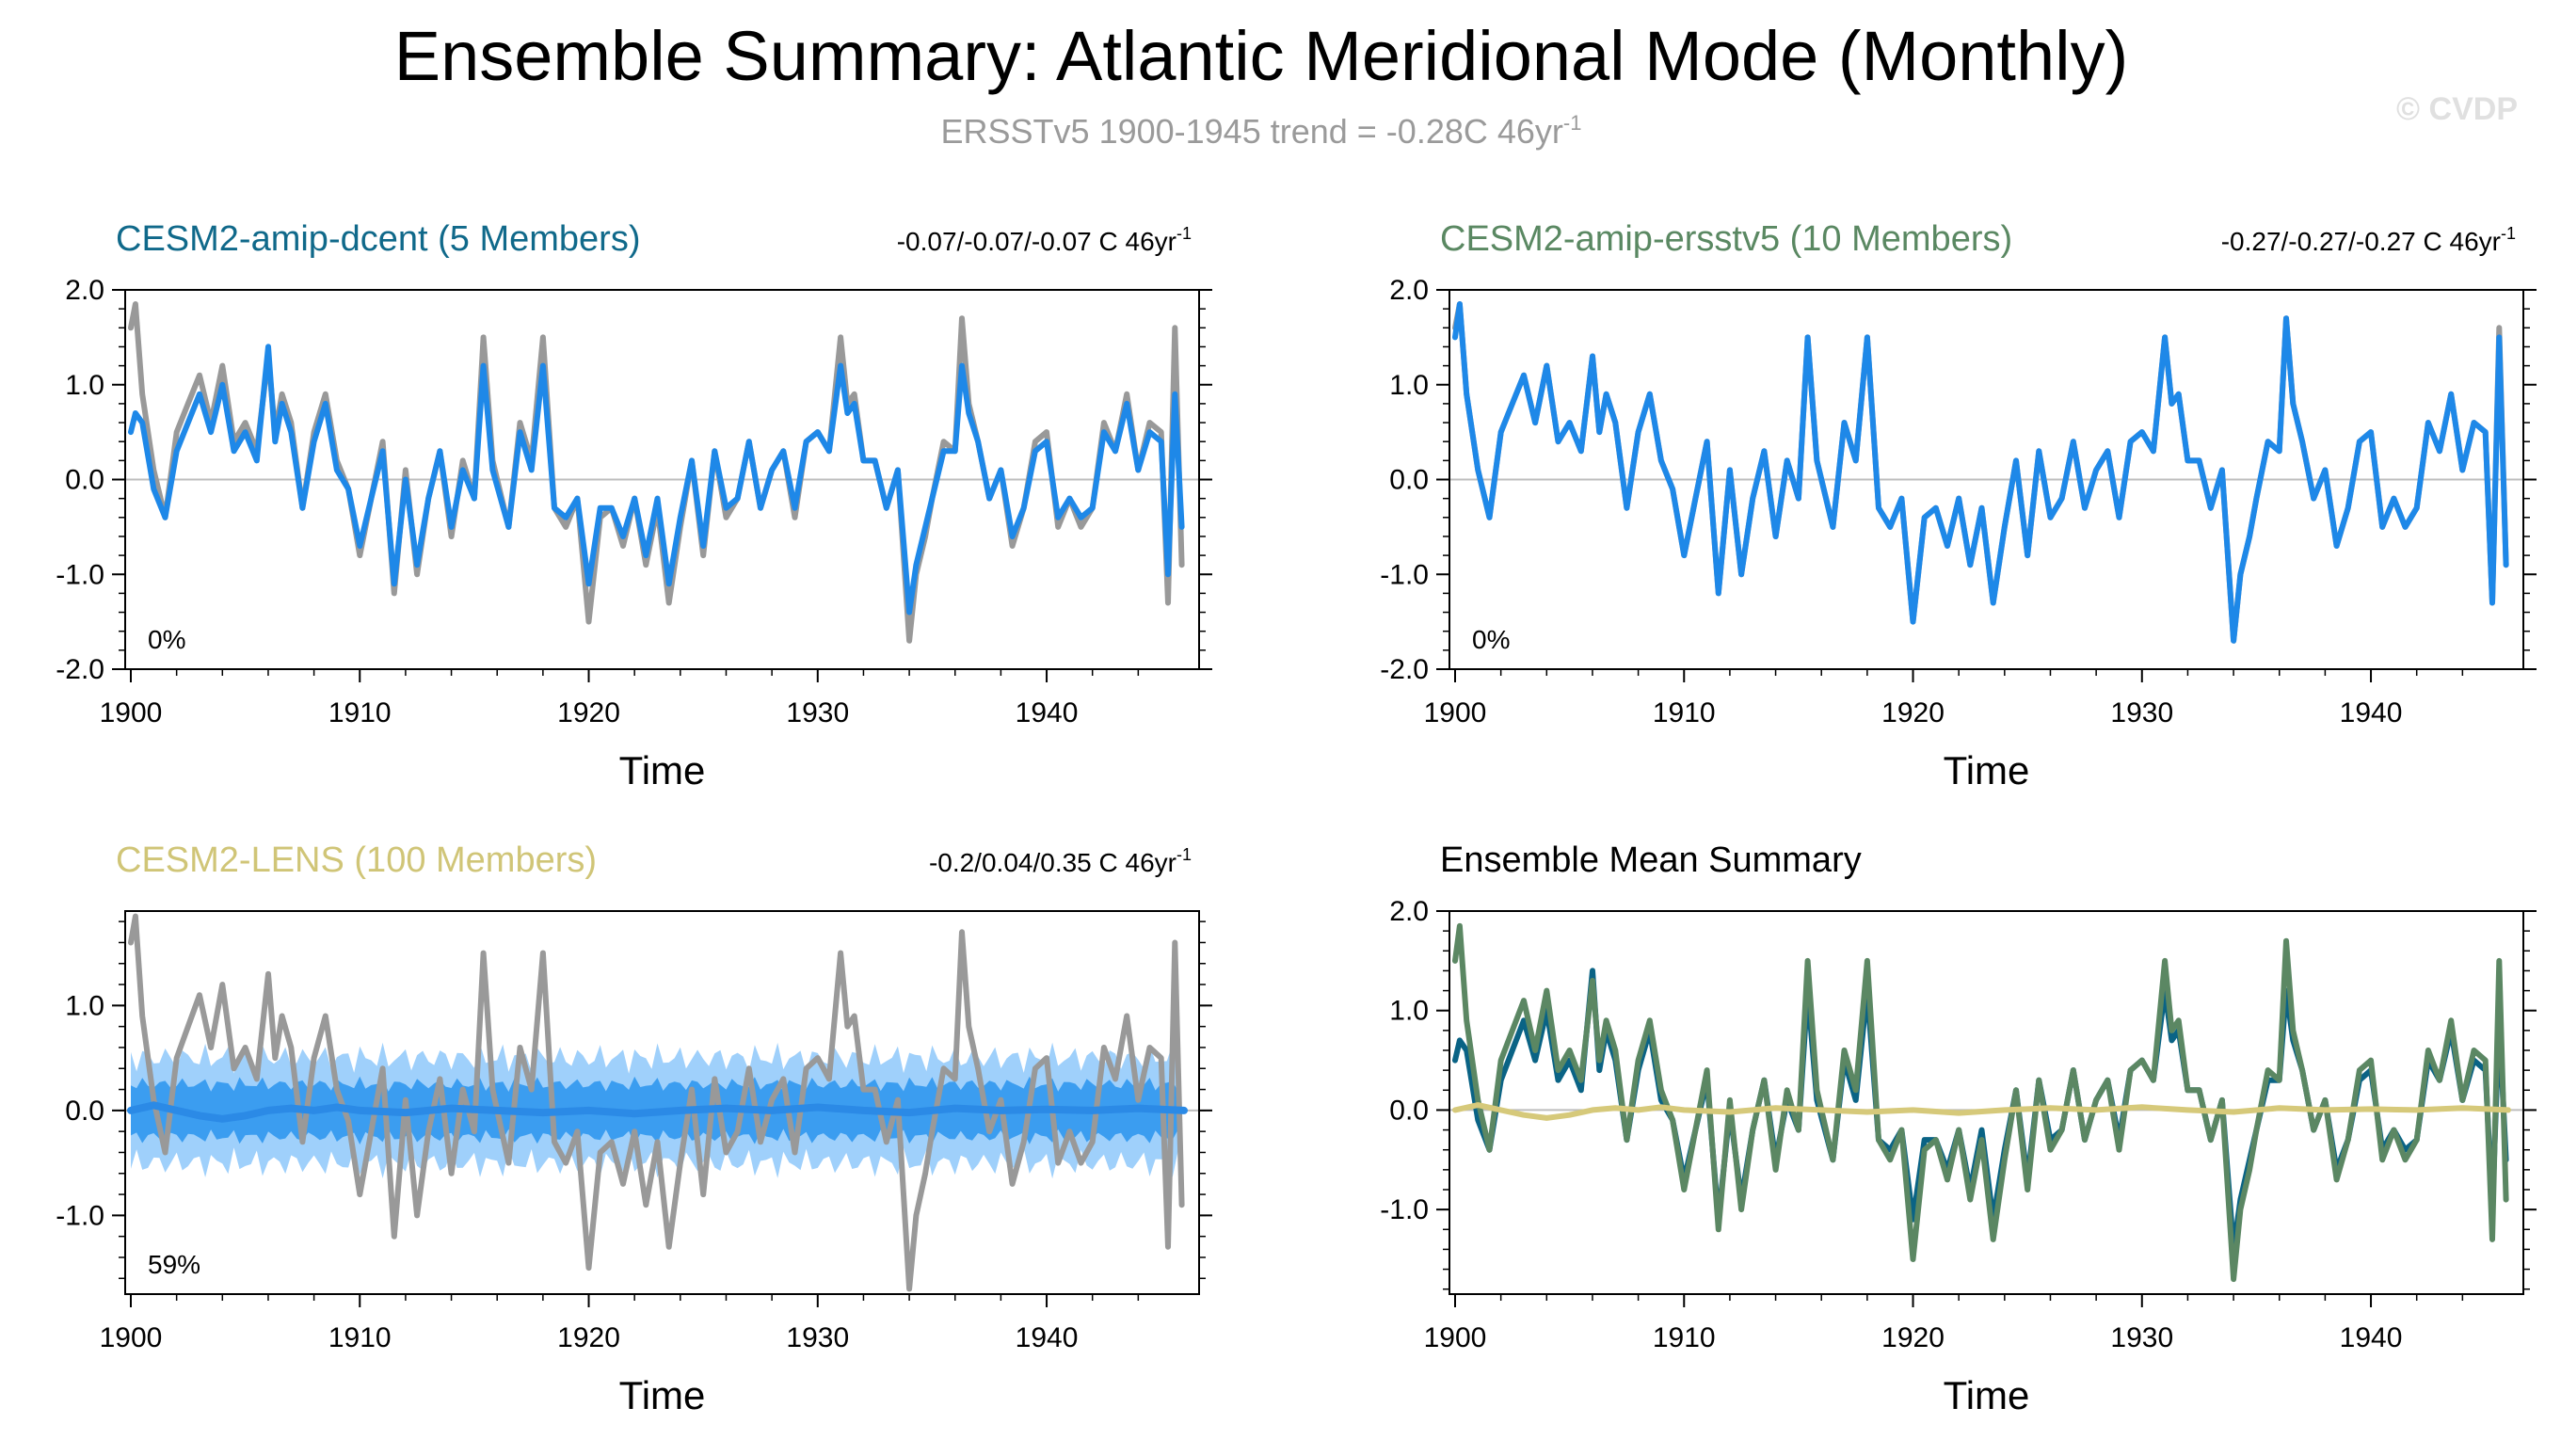 This screenshot has height=1456, width=2561. What do you see at coordinates (1726, 239) in the screenshot?
I see `panel-title: CESM2-amip-ersstv5 (10 Members)` at bounding box center [1726, 239].